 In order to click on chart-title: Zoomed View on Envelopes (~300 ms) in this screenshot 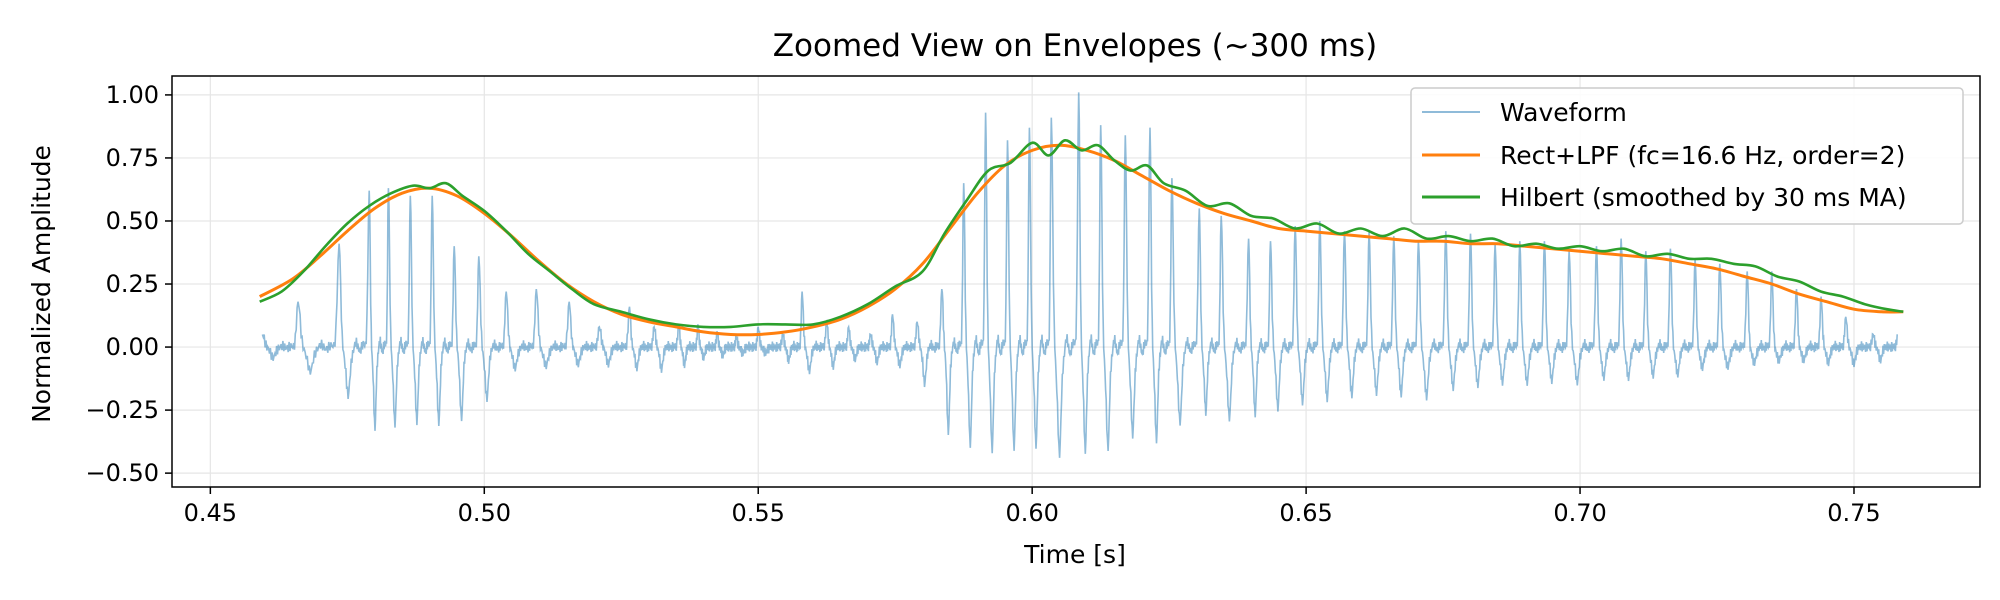, I will do `click(1075, 46)`.